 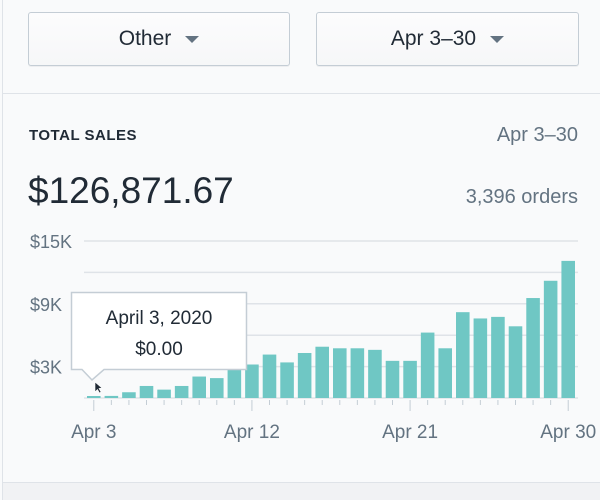 I want to click on y-tick-label: $3K, so click(x=46, y=368).